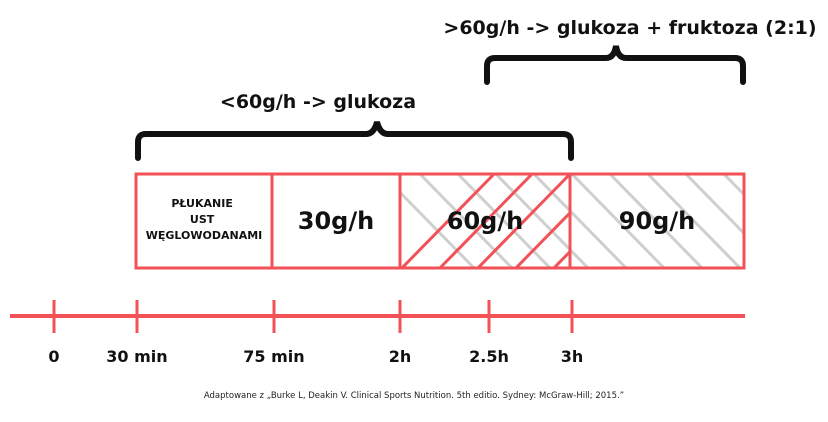  I want to click on lower-brace, so click(354, 141).